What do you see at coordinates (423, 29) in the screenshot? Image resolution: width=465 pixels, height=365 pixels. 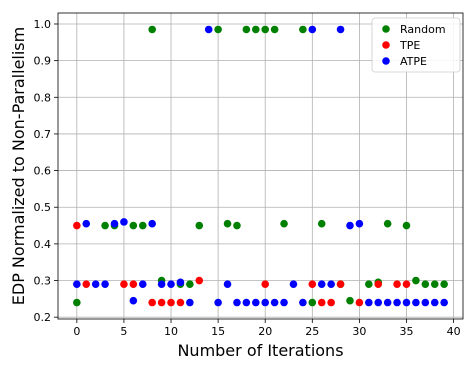 I see `legend-label: Random` at bounding box center [423, 29].